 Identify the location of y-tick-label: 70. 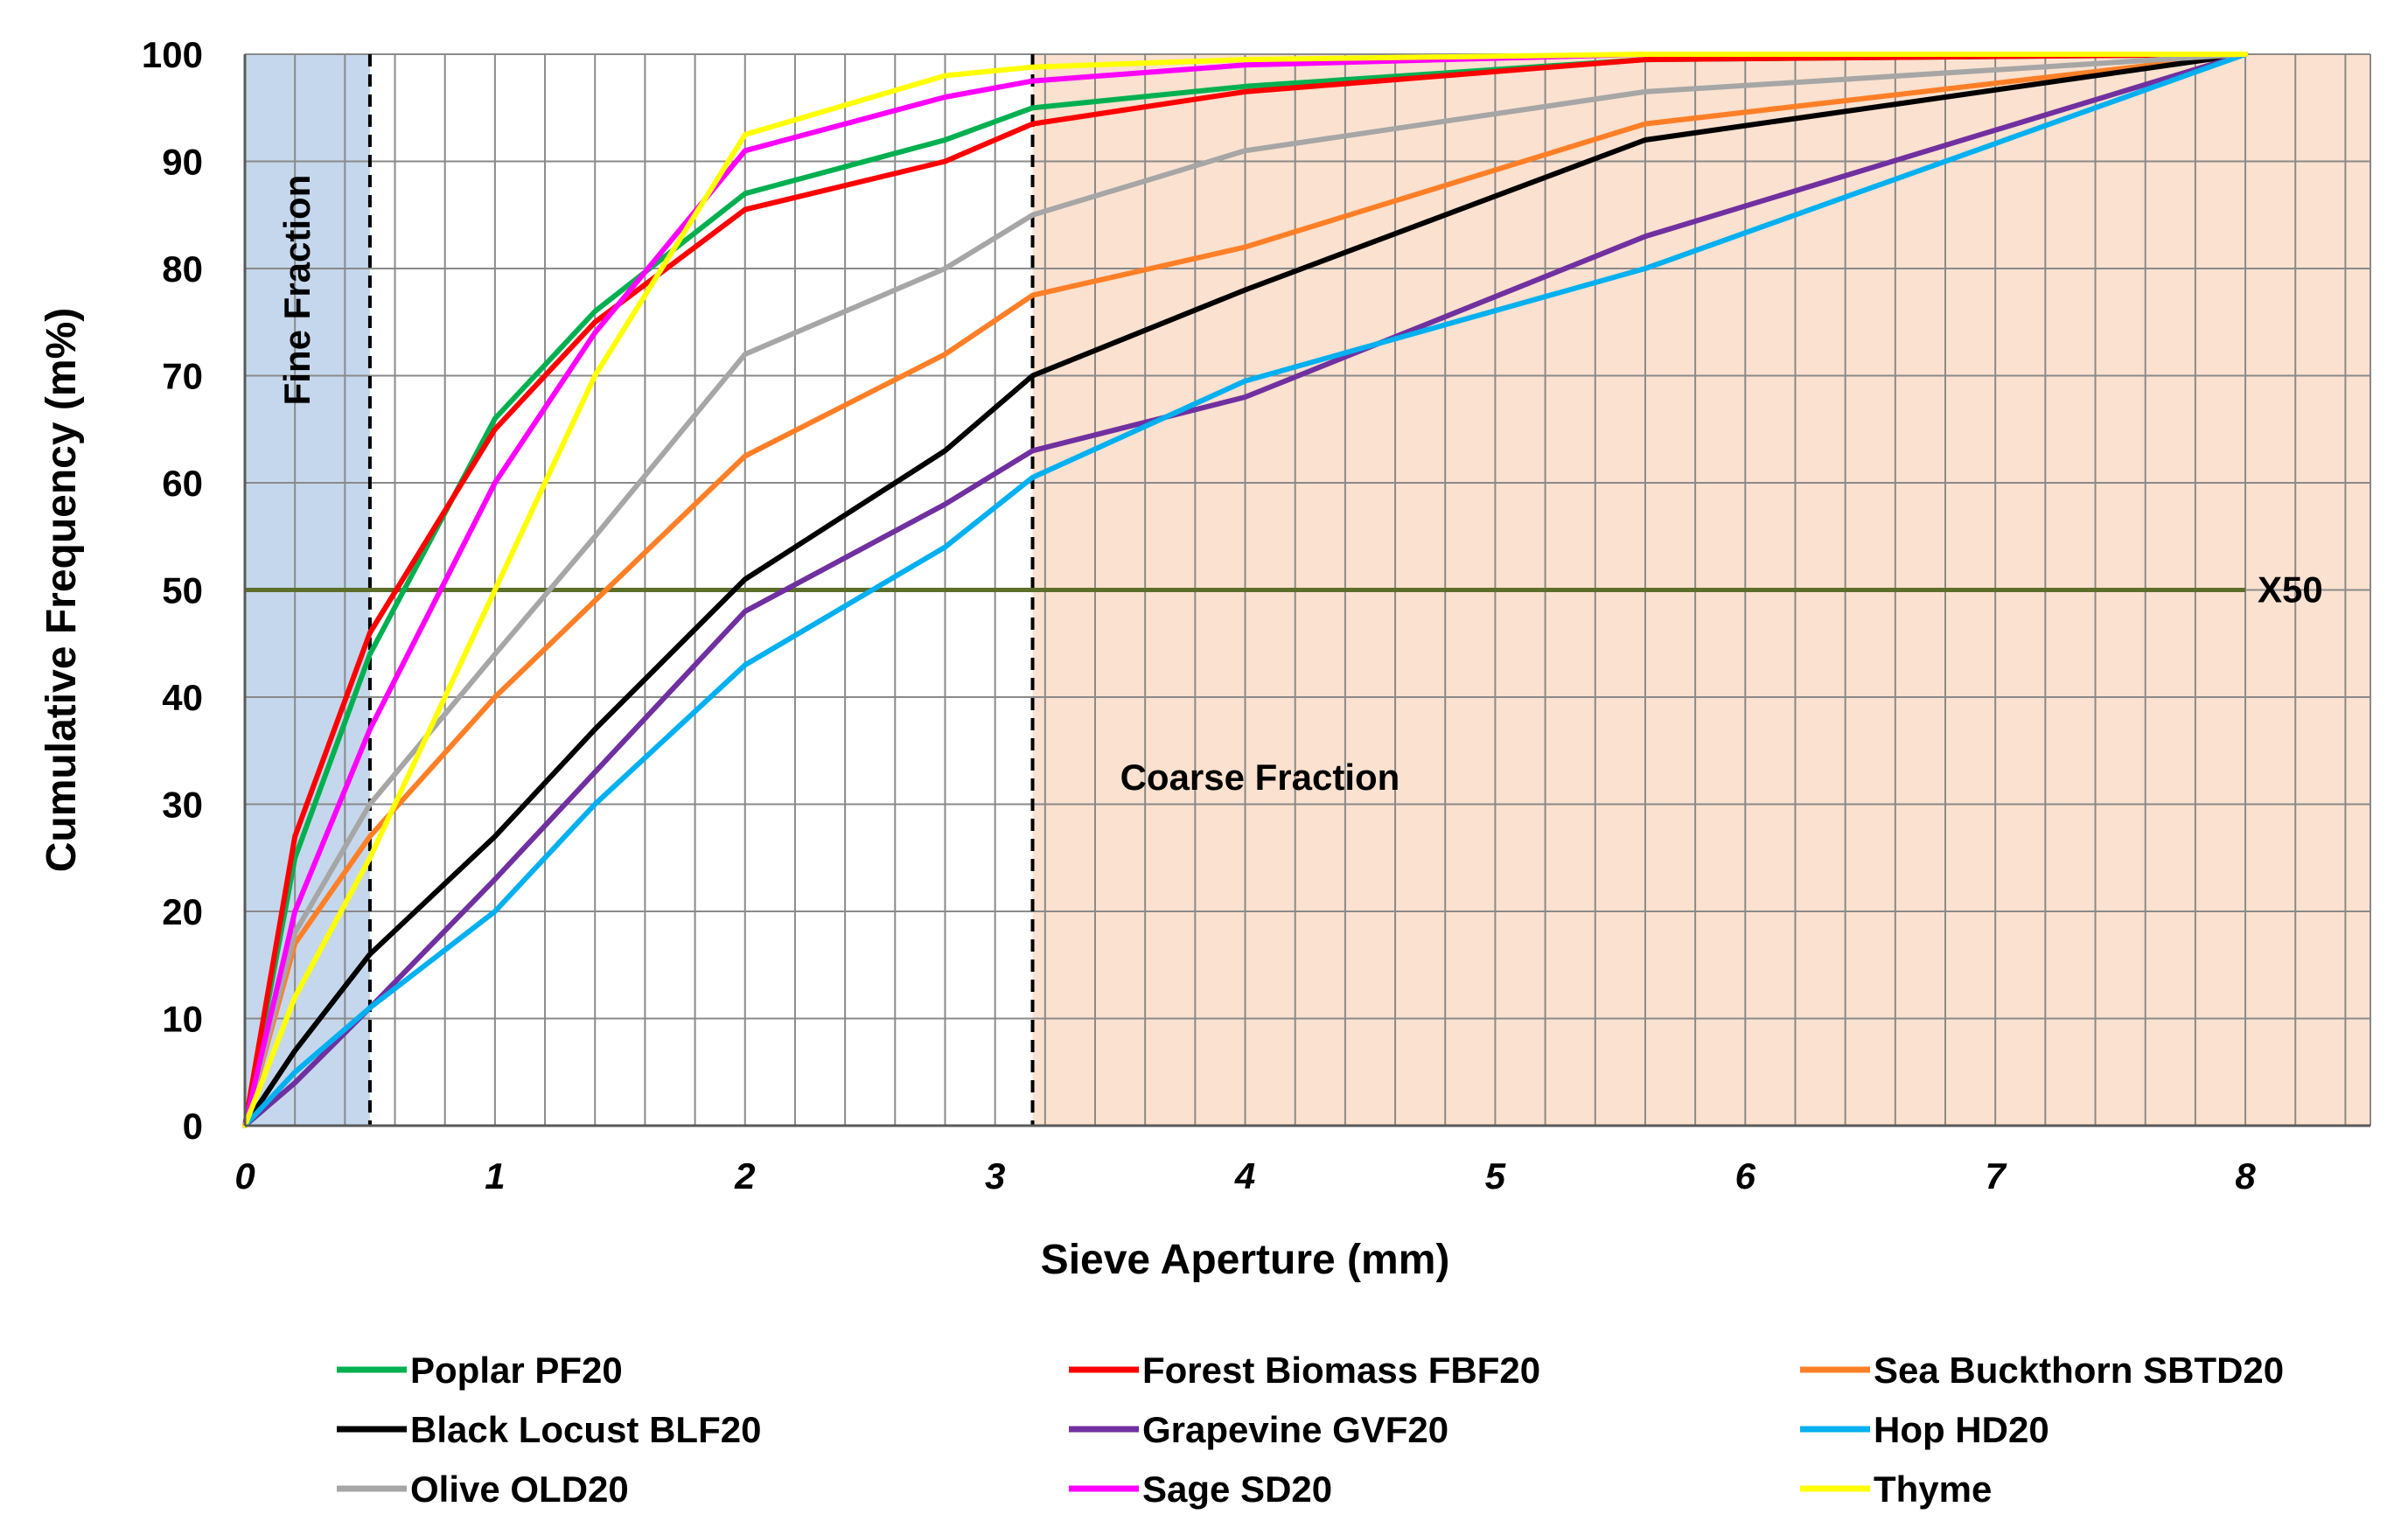
(182, 376).